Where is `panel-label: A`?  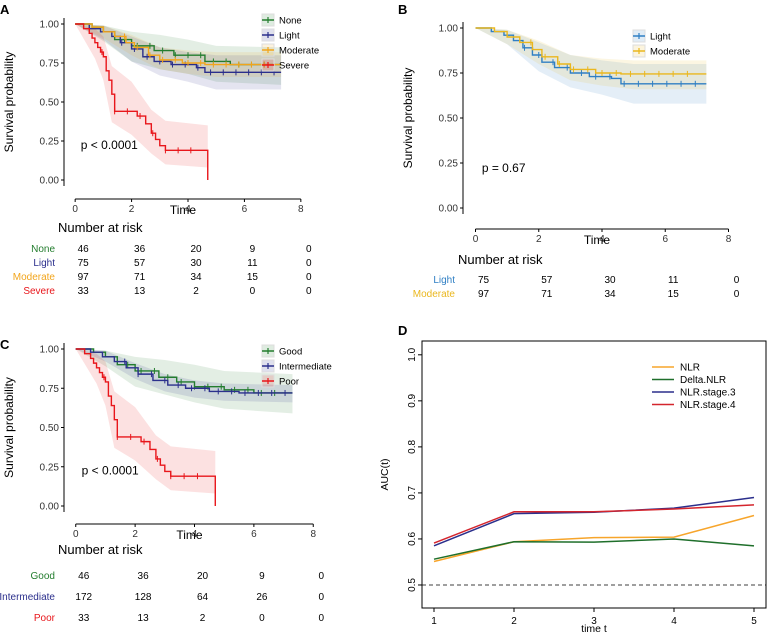
panel-label: A is located at coordinates (5, 9).